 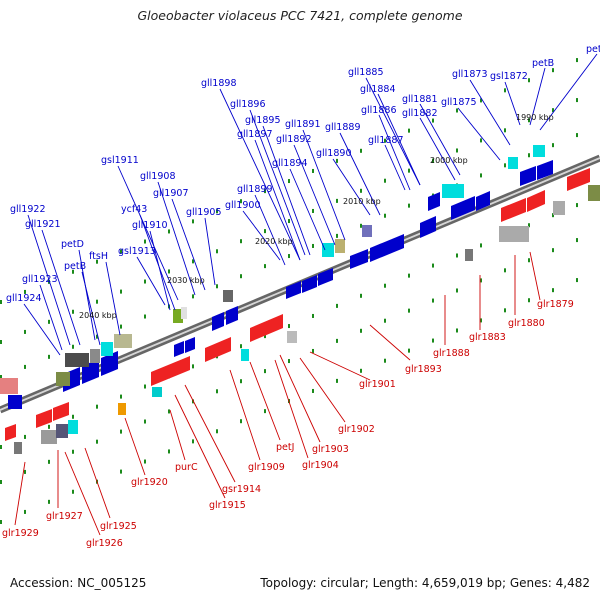 I want to click on gene-label: glr1926, so click(x=104, y=543).